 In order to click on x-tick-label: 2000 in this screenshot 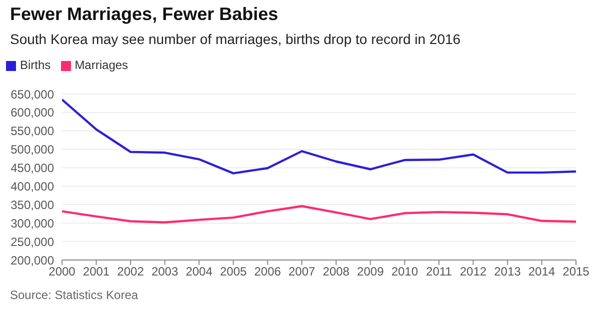, I will do `click(62, 271)`.